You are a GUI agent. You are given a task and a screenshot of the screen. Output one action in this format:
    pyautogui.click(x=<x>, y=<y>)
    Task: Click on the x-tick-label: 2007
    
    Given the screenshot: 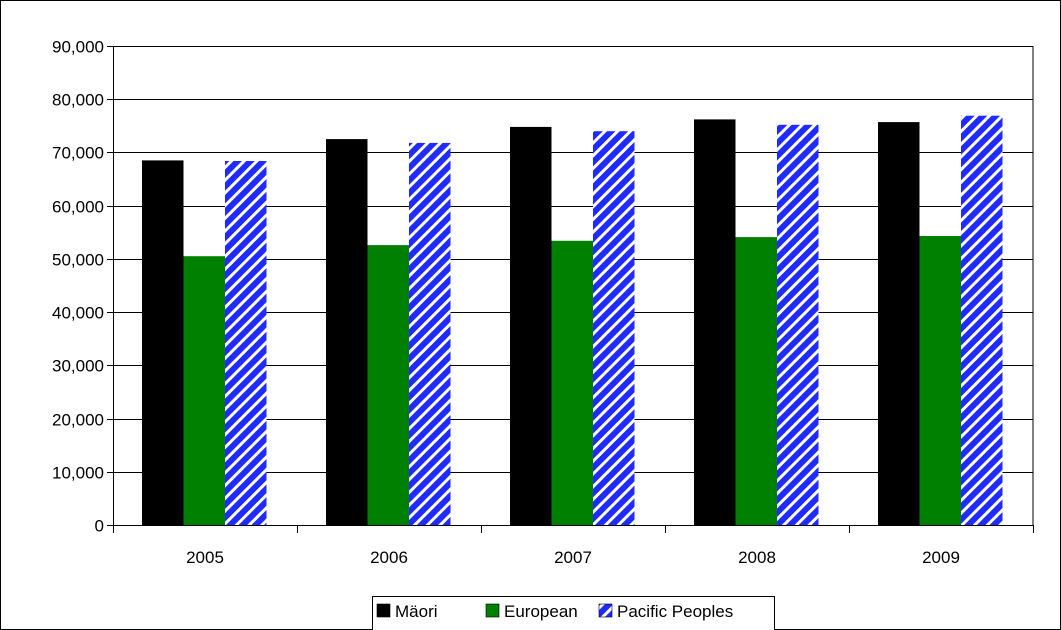 What is the action you would take?
    pyautogui.click(x=573, y=557)
    